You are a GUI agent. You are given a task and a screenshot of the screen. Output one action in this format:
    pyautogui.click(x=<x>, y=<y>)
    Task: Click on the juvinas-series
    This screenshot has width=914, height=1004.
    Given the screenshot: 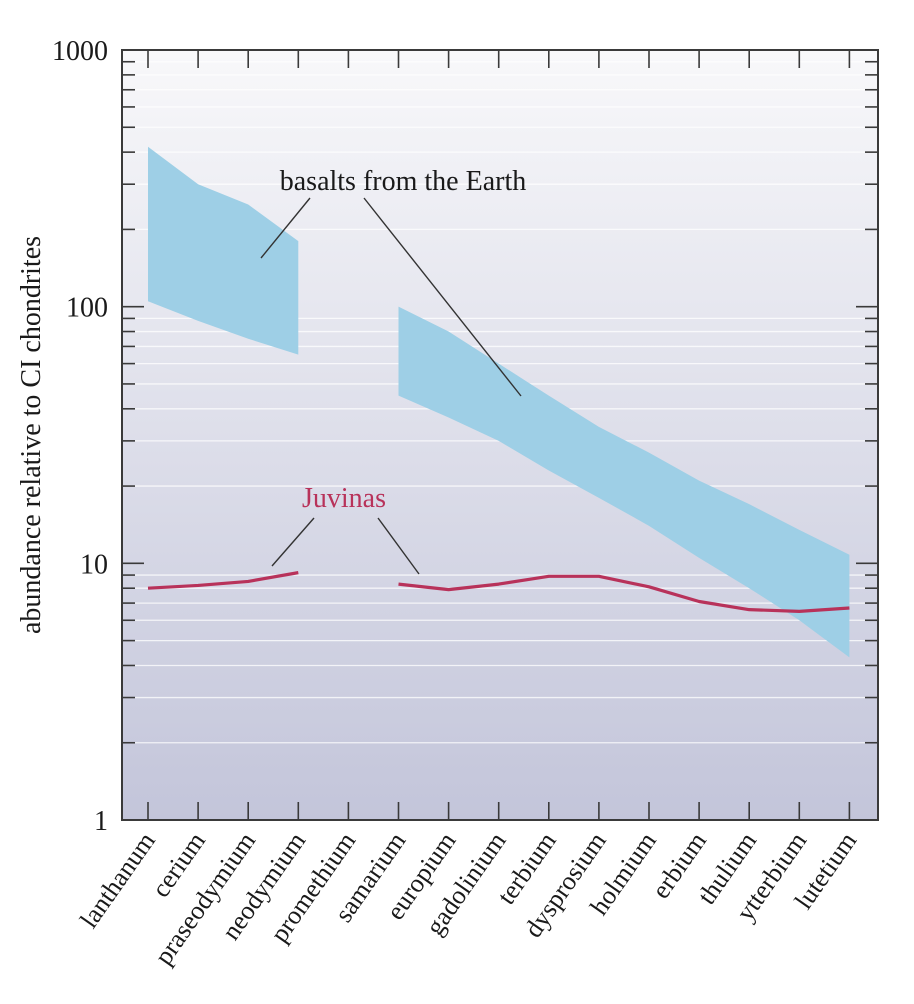 What is the action you would take?
    pyautogui.click(x=498, y=592)
    